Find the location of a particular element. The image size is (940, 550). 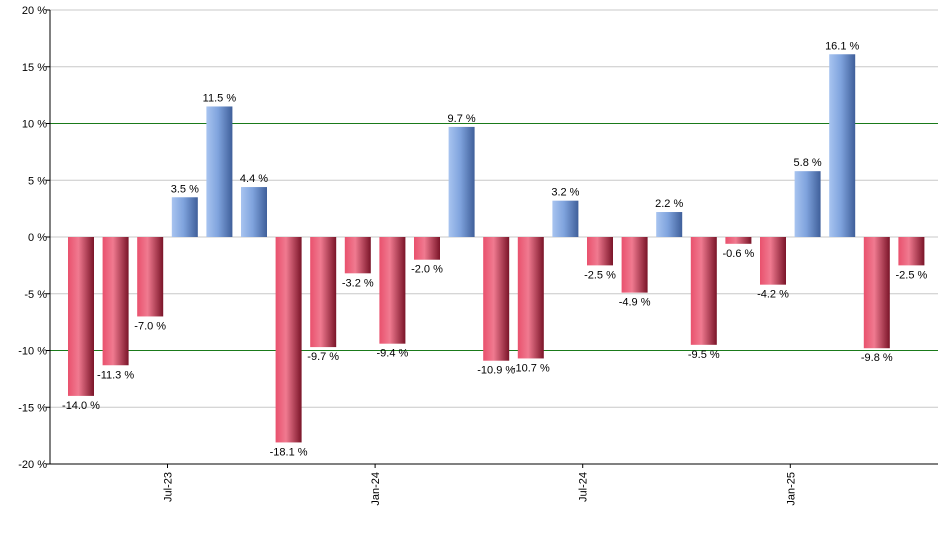

y-axis-ticks: 20 % 15 % 10 % 5 % 0 % -5 % -10 % -15 % -20 % is located at coordinates (34, 238).